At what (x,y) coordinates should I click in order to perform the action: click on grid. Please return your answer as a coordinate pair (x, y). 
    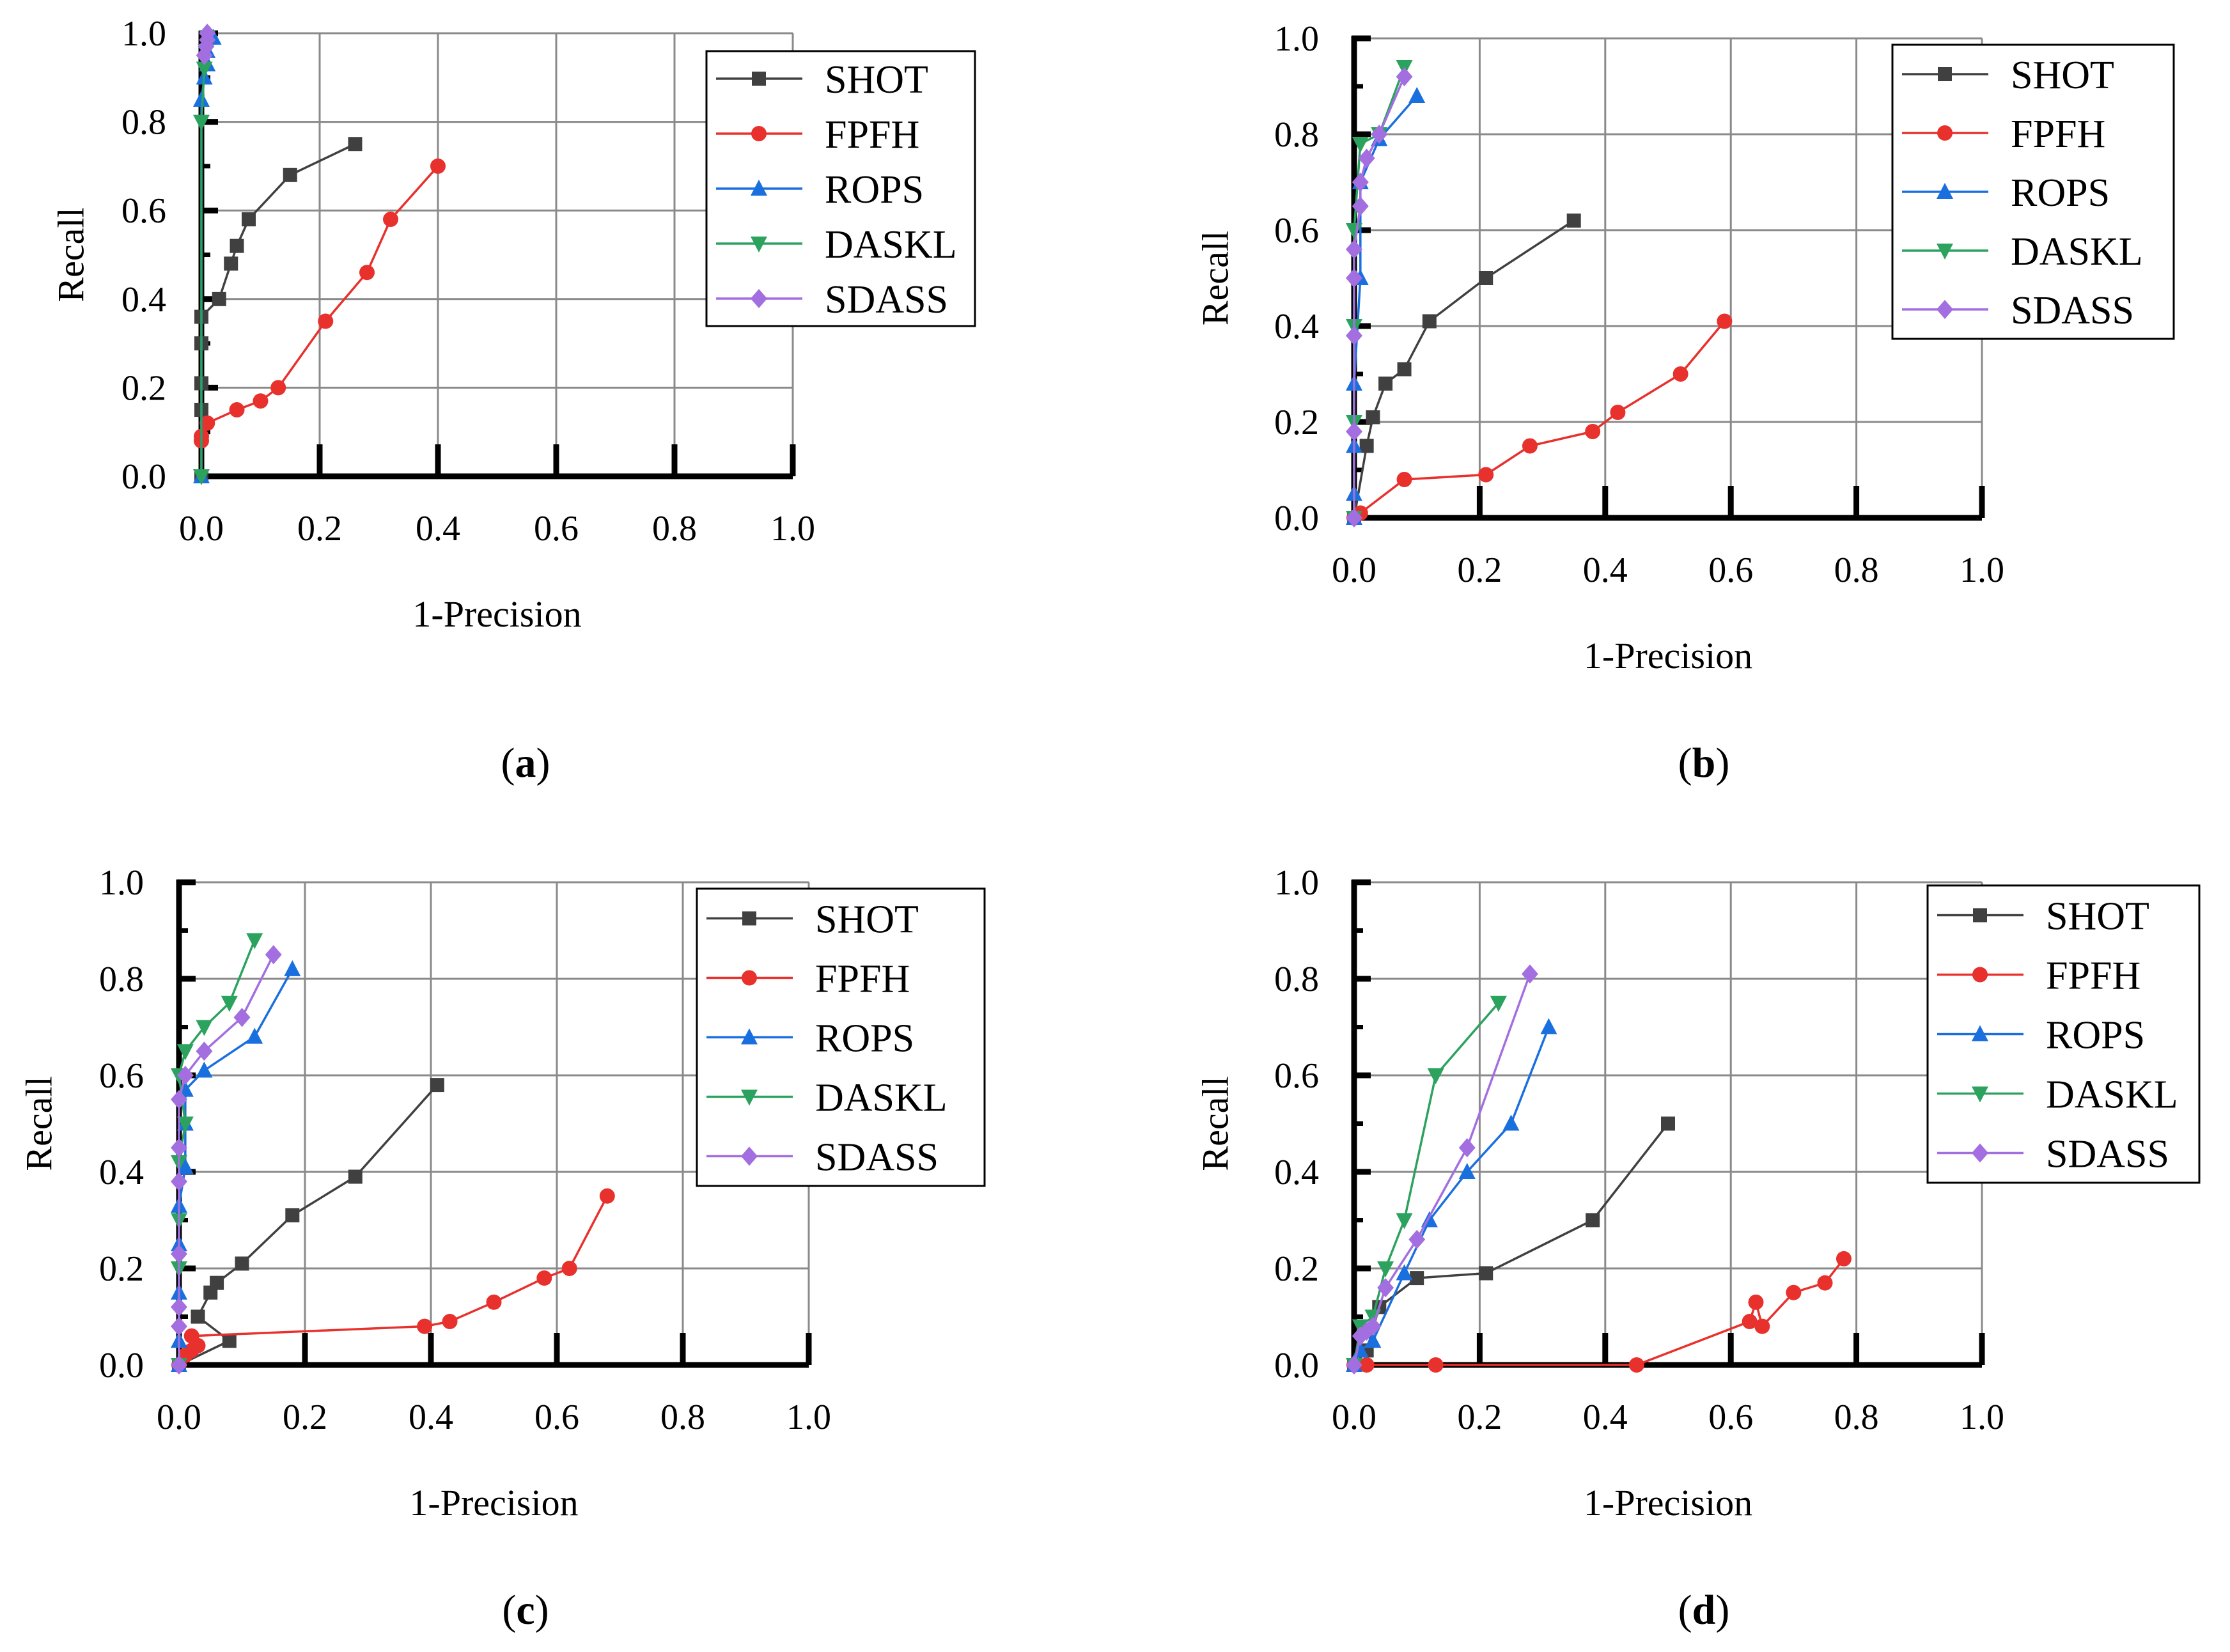
    Looking at the image, I should click on (1668, 277).